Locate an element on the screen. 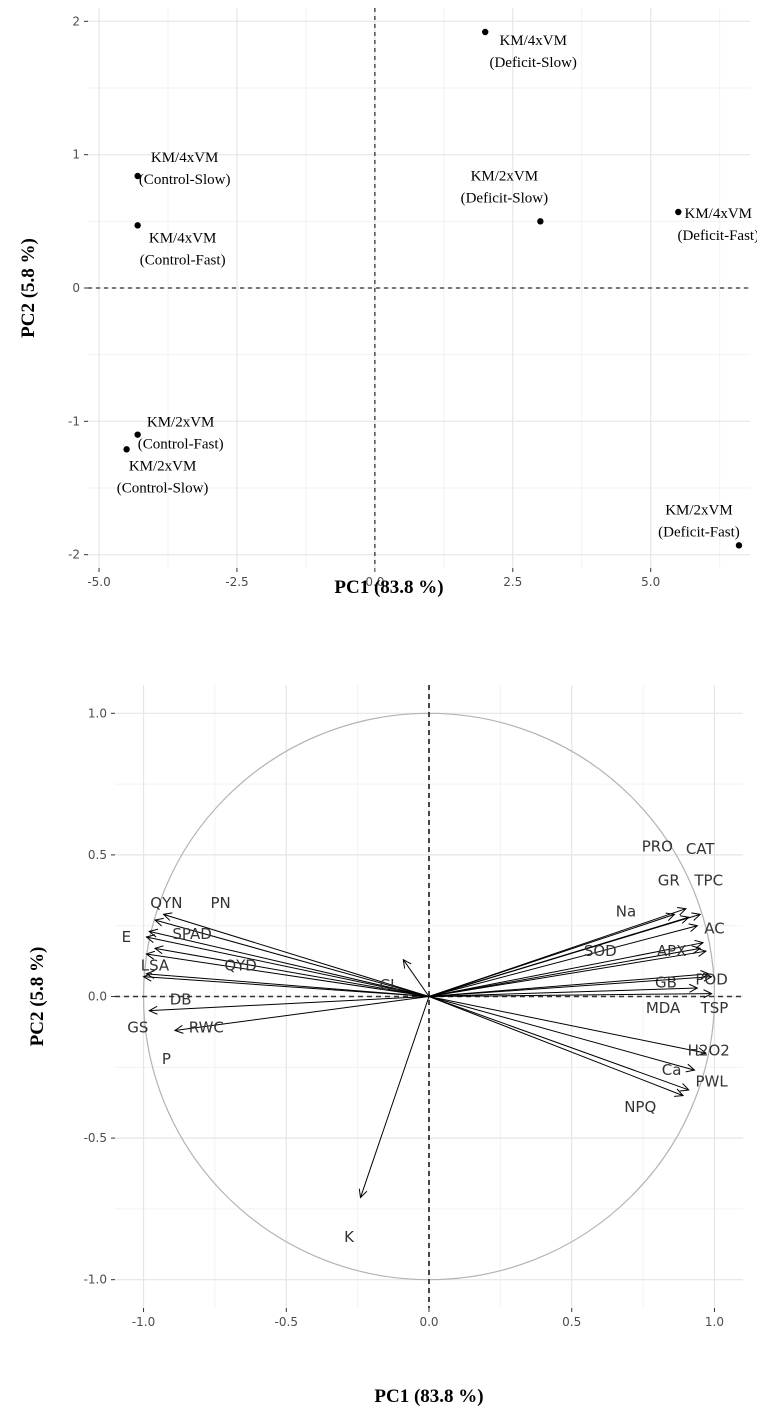 The width and height of the screenshot is (757, 1414). loading-label: TSP is located at coordinates (714, 1008).